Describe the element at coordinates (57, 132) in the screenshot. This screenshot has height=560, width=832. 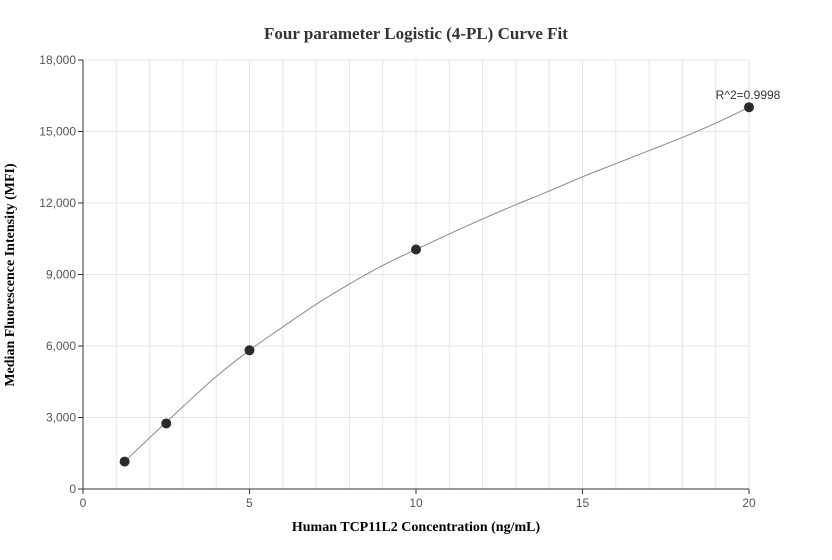
I see `y-tick-label: 15,000` at that location.